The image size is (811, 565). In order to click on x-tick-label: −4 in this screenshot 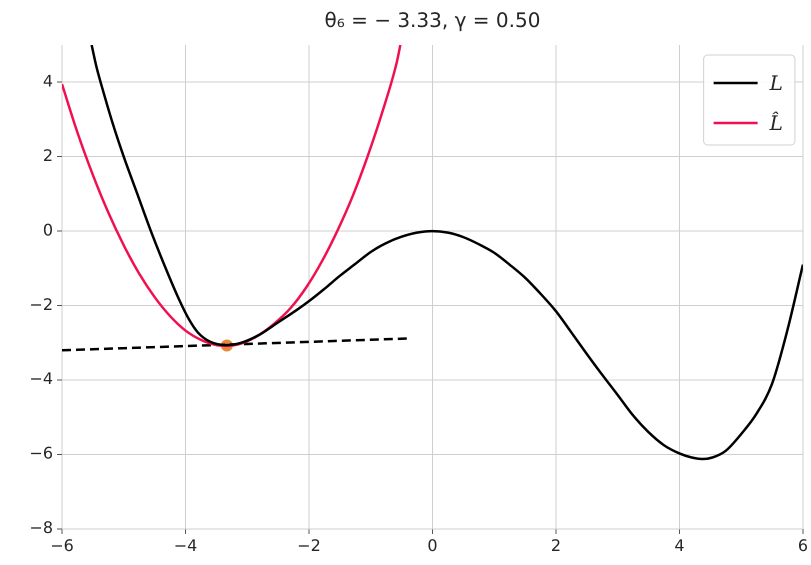, I will do `click(186, 545)`.